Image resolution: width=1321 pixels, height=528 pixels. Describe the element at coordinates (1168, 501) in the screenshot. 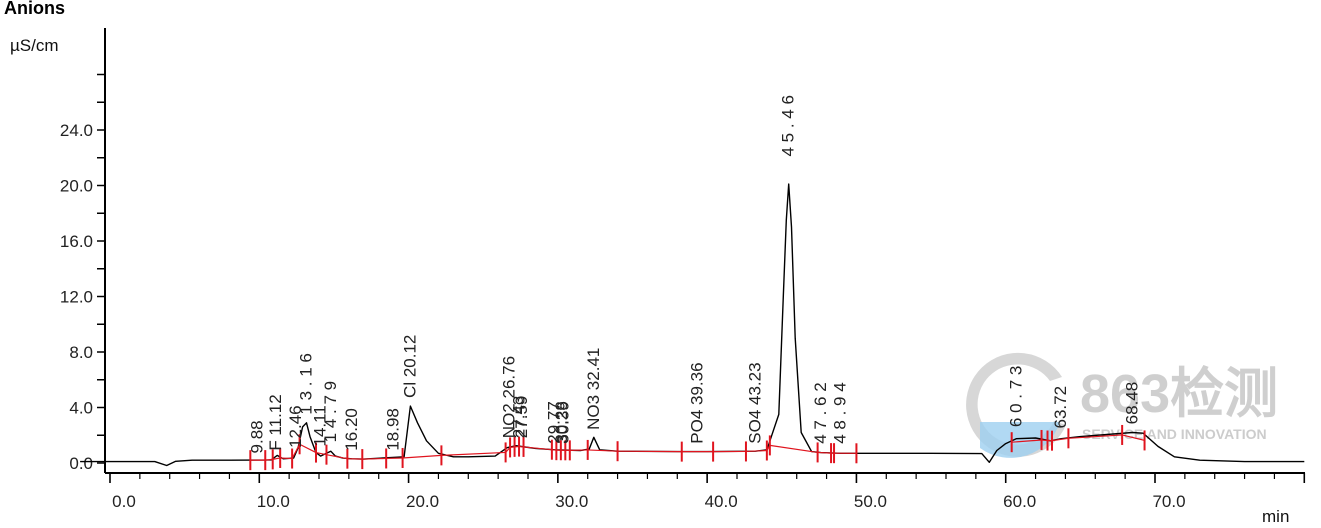

I see `x-tick-label: 70.0` at that location.